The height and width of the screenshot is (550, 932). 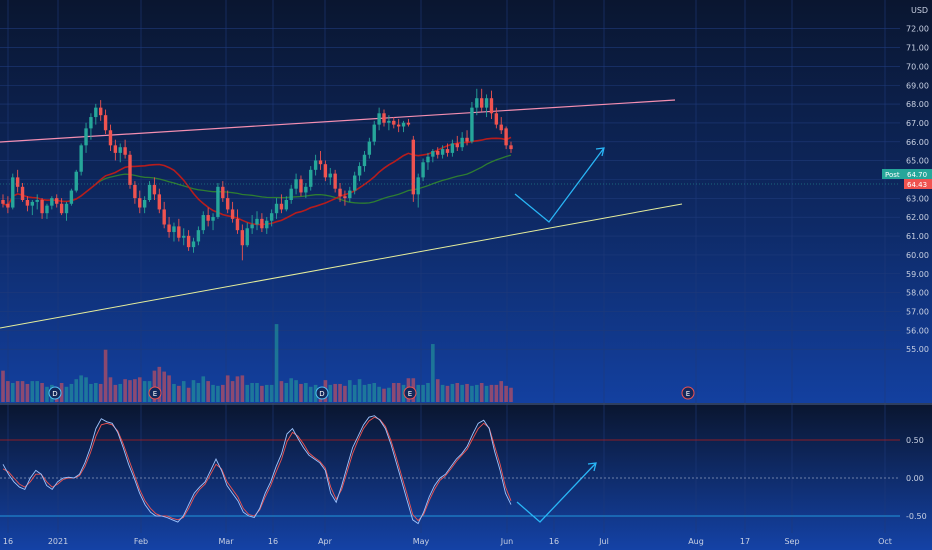 What do you see at coordinates (507, 541) in the screenshot?
I see `time-tick-label: Jun` at bounding box center [507, 541].